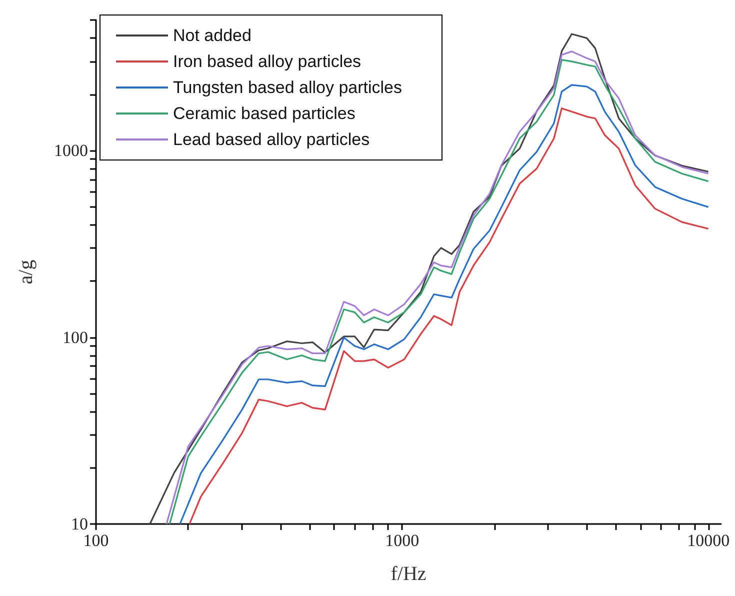  Describe the element at coordinates (271, 139) in the screenshot. I see `legend-label: Lead based alloy particles` at that location.